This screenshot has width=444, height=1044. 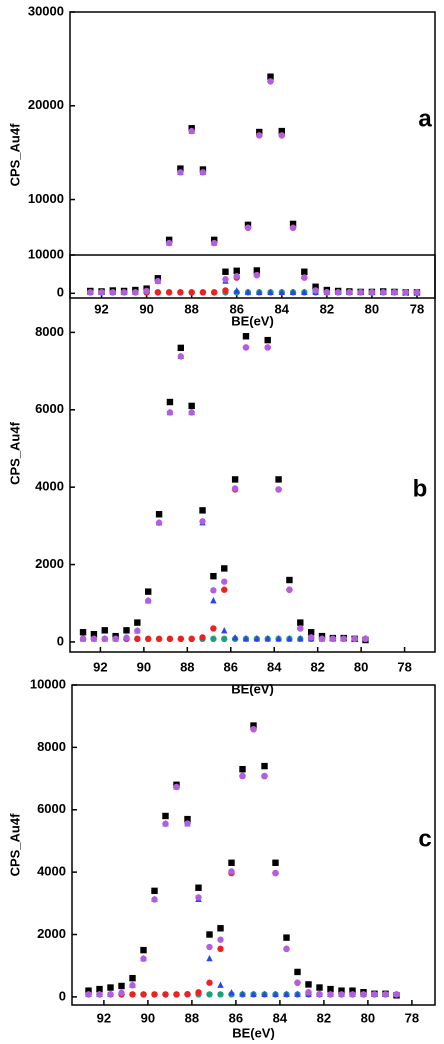 I want to click on panel-label: c, so click(x=424, y=838).